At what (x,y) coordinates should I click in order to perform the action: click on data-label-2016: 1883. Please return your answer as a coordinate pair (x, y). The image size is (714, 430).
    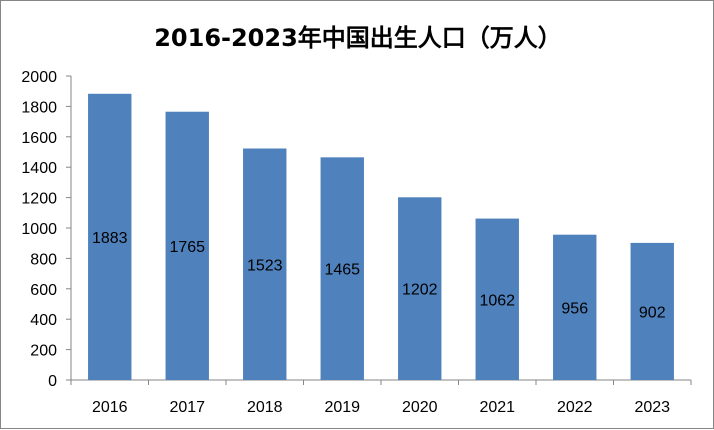
    Looking at the image, I should click on (110, 238).